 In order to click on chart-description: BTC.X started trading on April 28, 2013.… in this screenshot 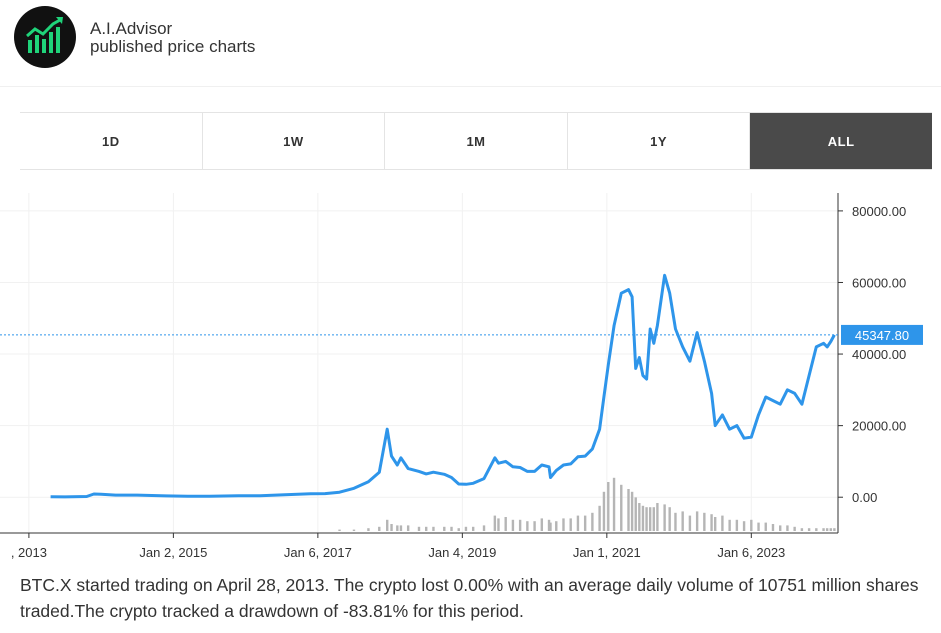, I will do `click(469, 598)`.